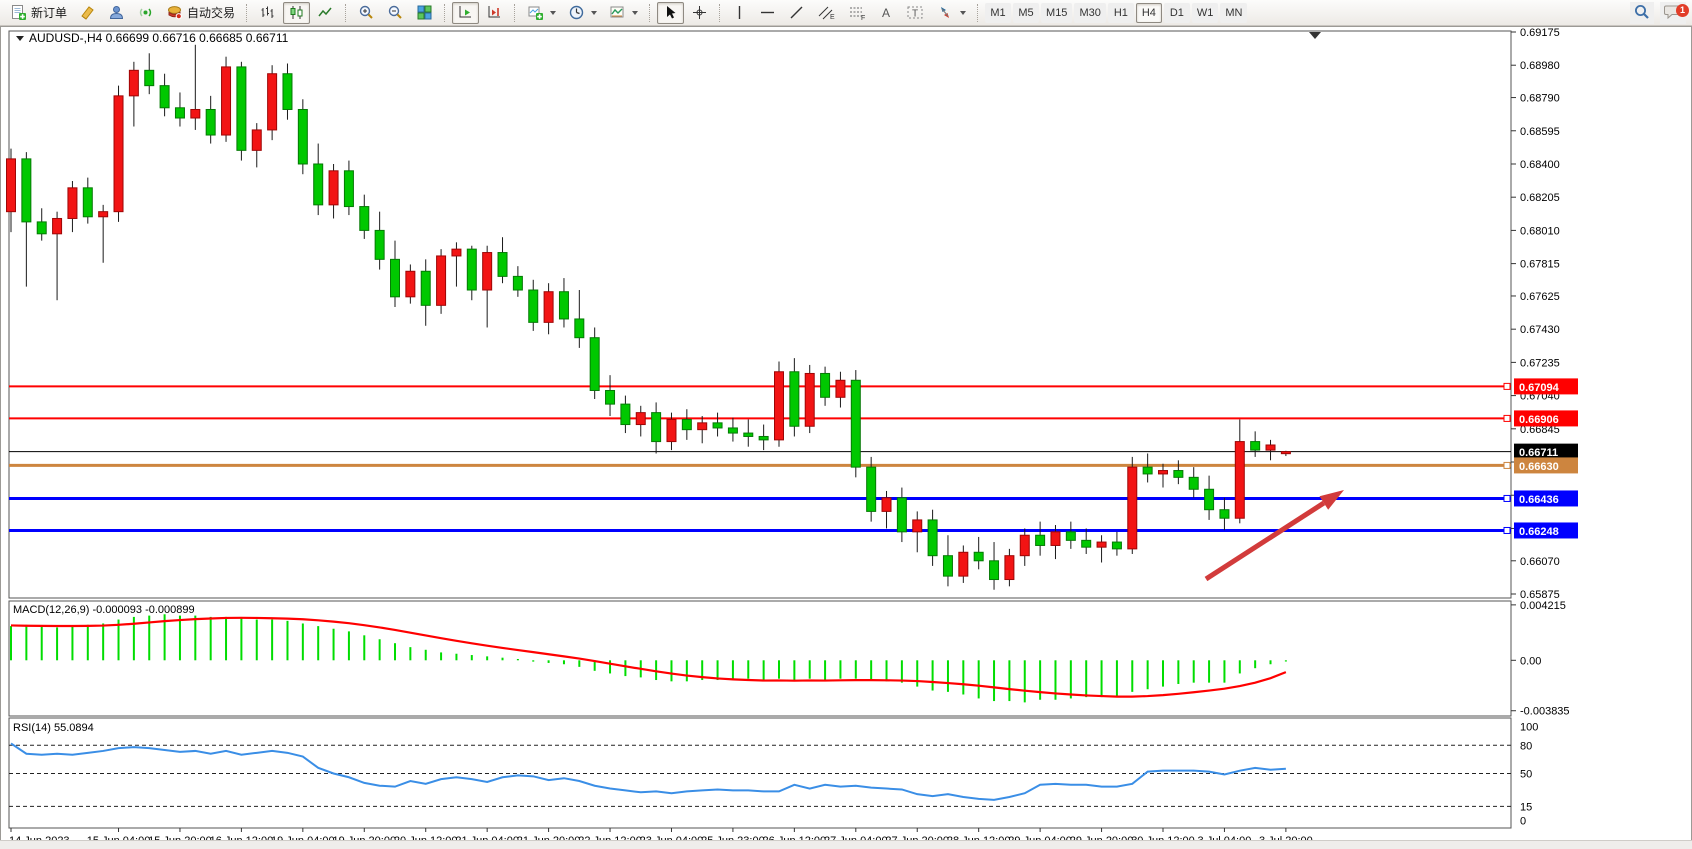 Image resolution: width=1692 pixels, height=849 pixels. Describe the element at coordinates (1205, 12) in the screenshot. I see `timeframe-button-w1: W1` at that location.